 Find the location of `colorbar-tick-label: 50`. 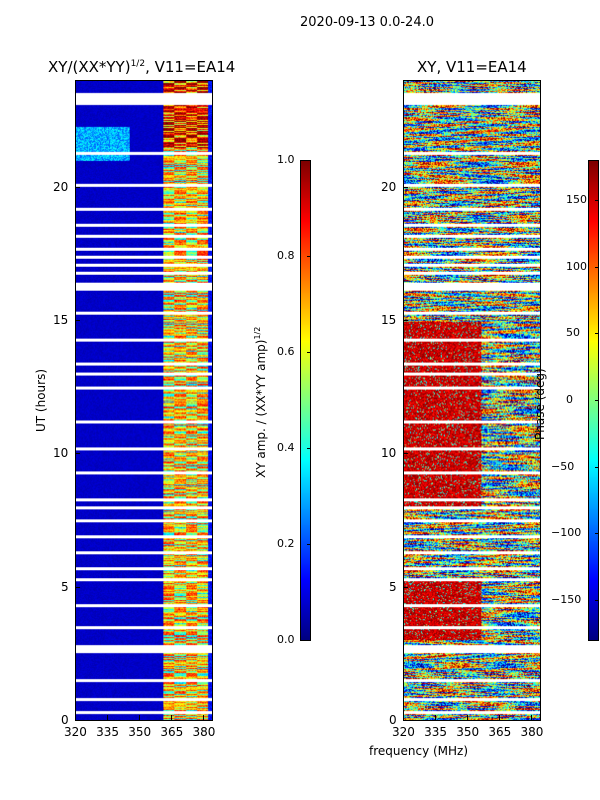

colorbar-tick-label: 50 is located at coordinates (573, 333).